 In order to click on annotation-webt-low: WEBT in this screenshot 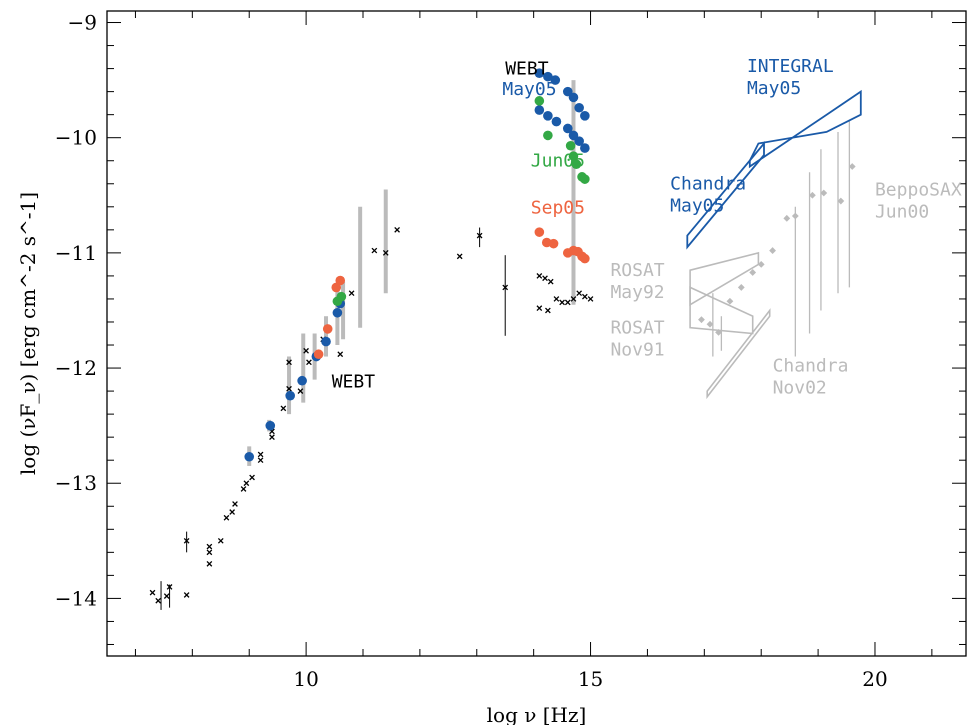, I will do `click(354, 382)`.